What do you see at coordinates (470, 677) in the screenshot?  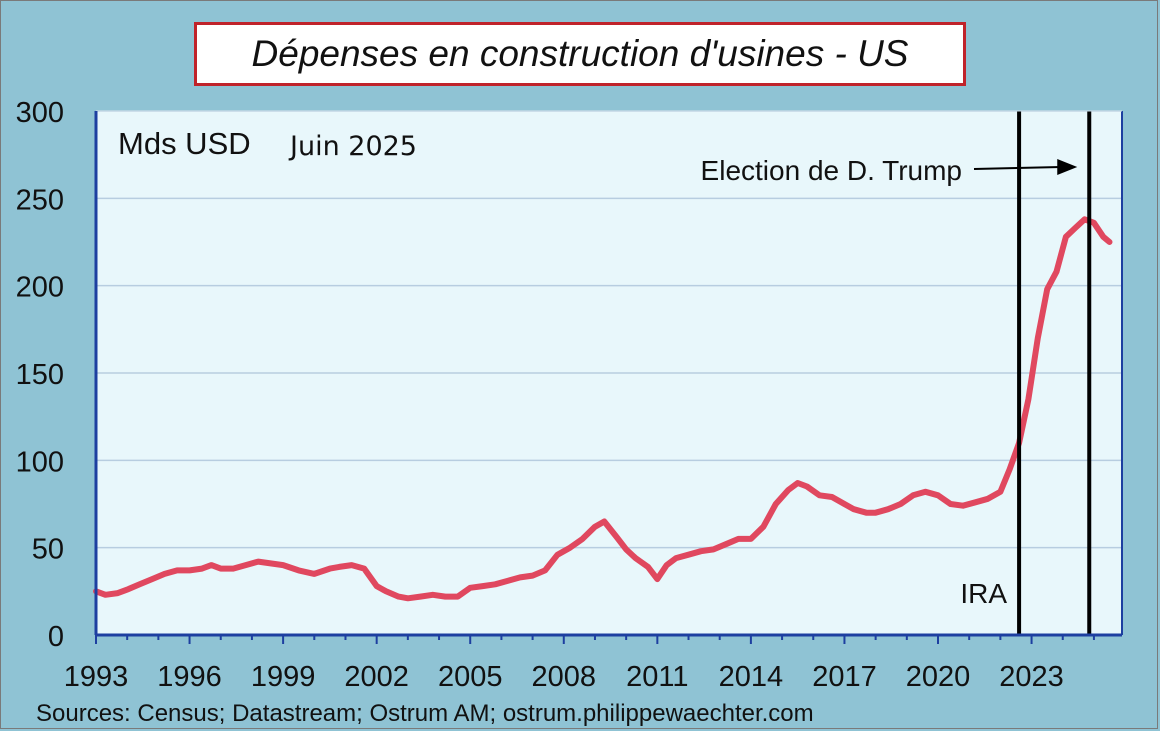 I see `x-tick-label: 2005` at bounding box center [470, 677].